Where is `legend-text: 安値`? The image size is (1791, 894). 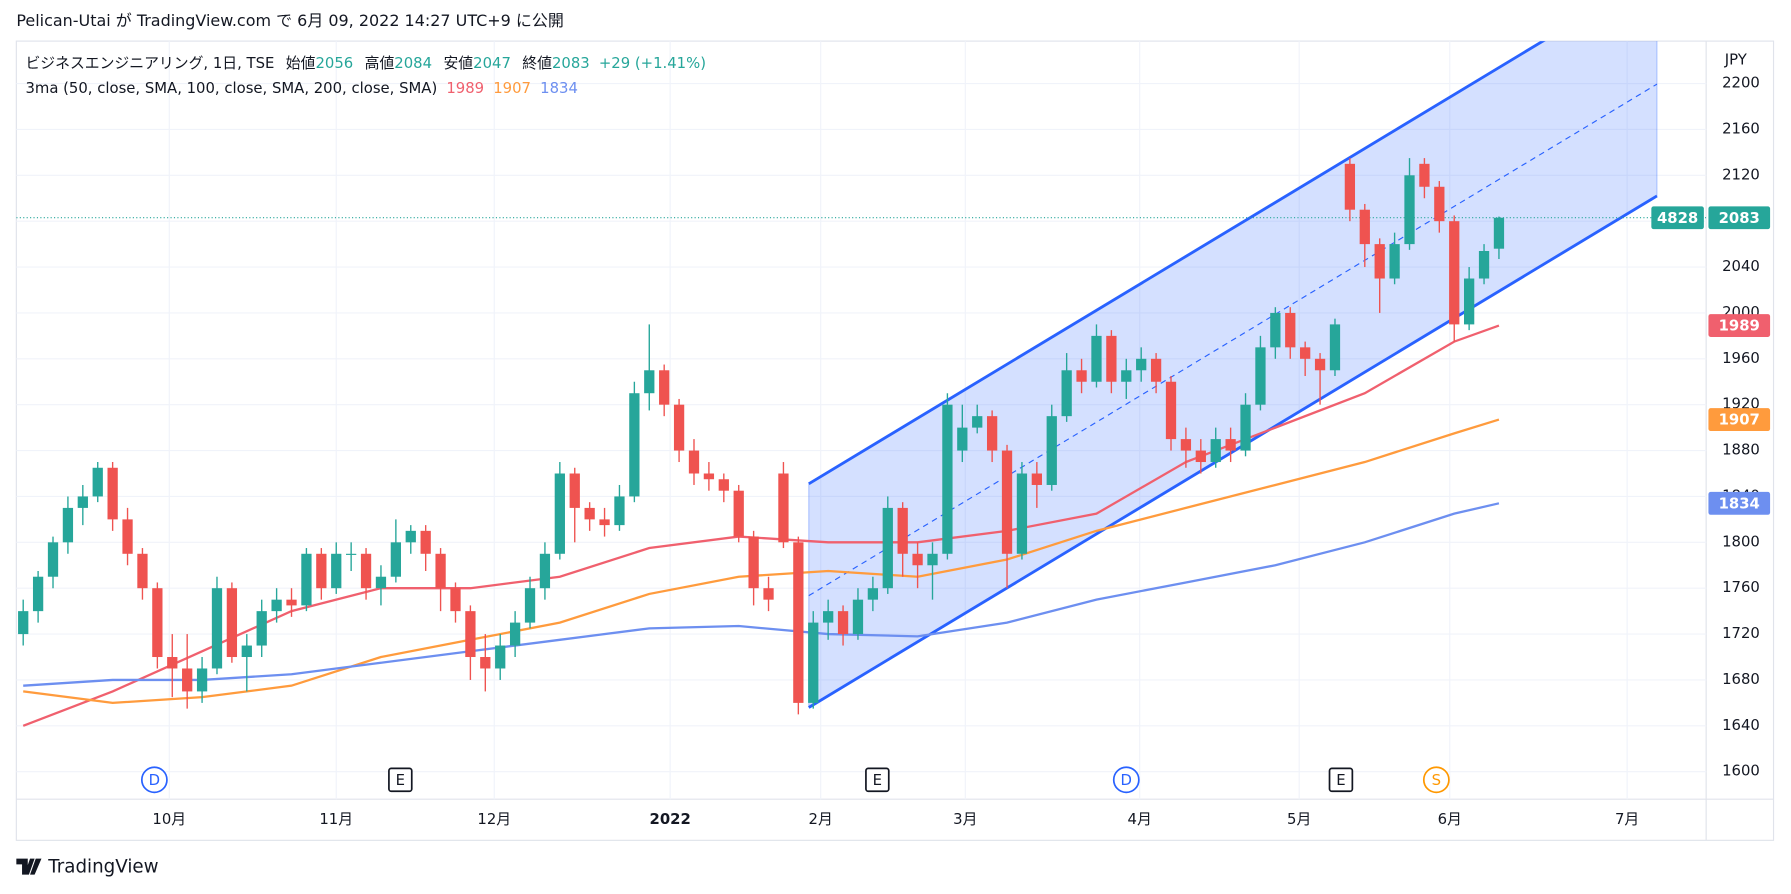 legend-text: 安値 is located at coordinates (458, 63).